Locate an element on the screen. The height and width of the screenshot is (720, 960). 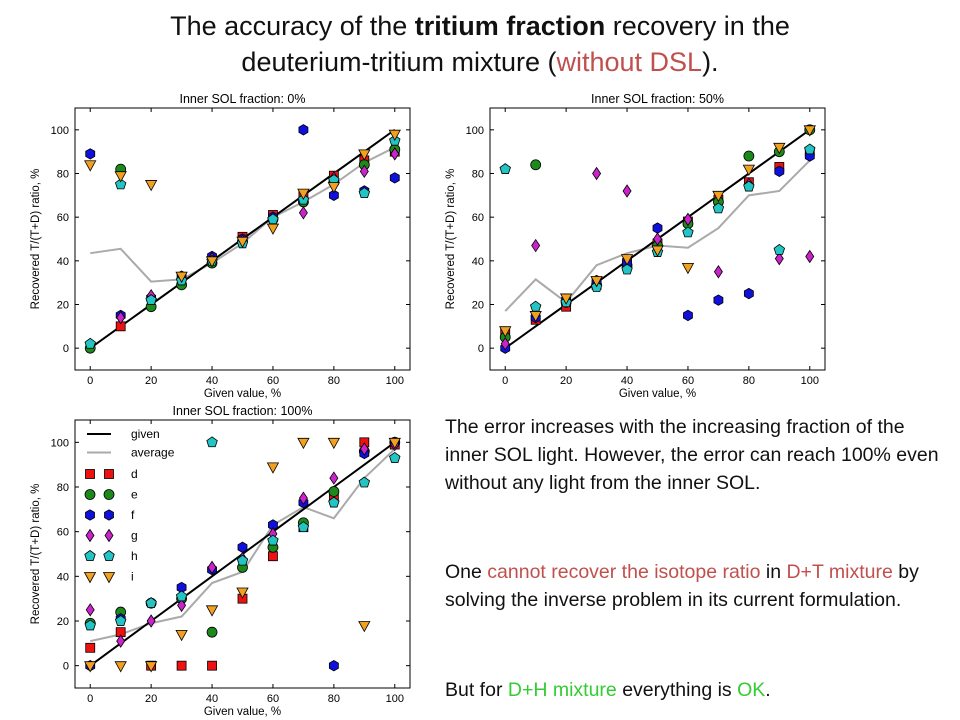
x-tick-label: 60 is located at coordinates (273, 381).